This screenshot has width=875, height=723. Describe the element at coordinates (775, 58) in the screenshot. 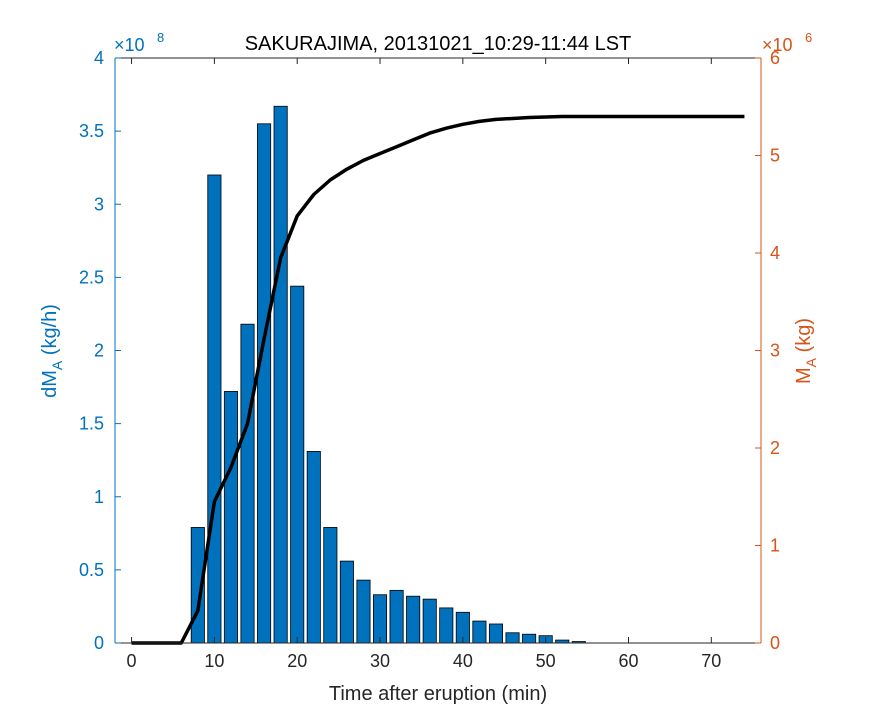

I see `right-y-tick-label: 6` at that location.